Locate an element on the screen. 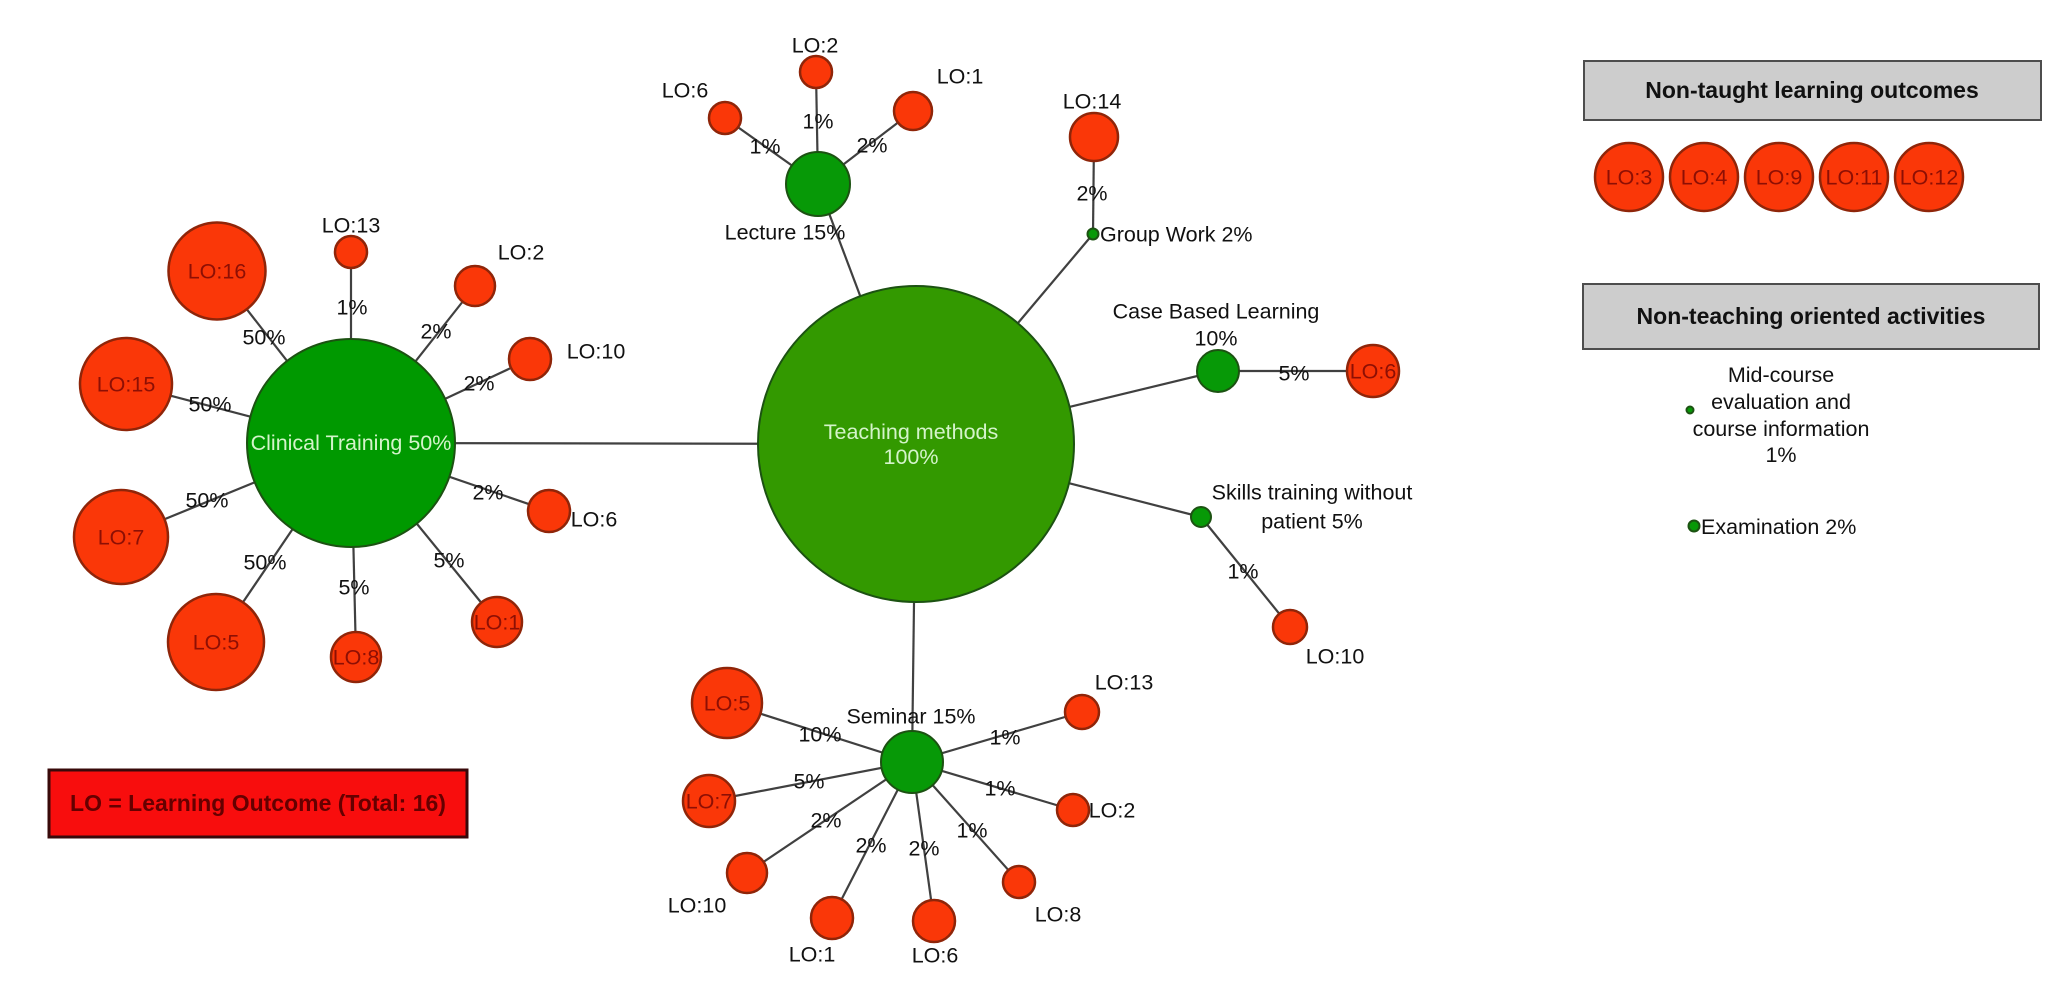 This screenshot has width=2059, height=1001. svg-text: Clinical Training 50% is located at coordinates (351, 443).